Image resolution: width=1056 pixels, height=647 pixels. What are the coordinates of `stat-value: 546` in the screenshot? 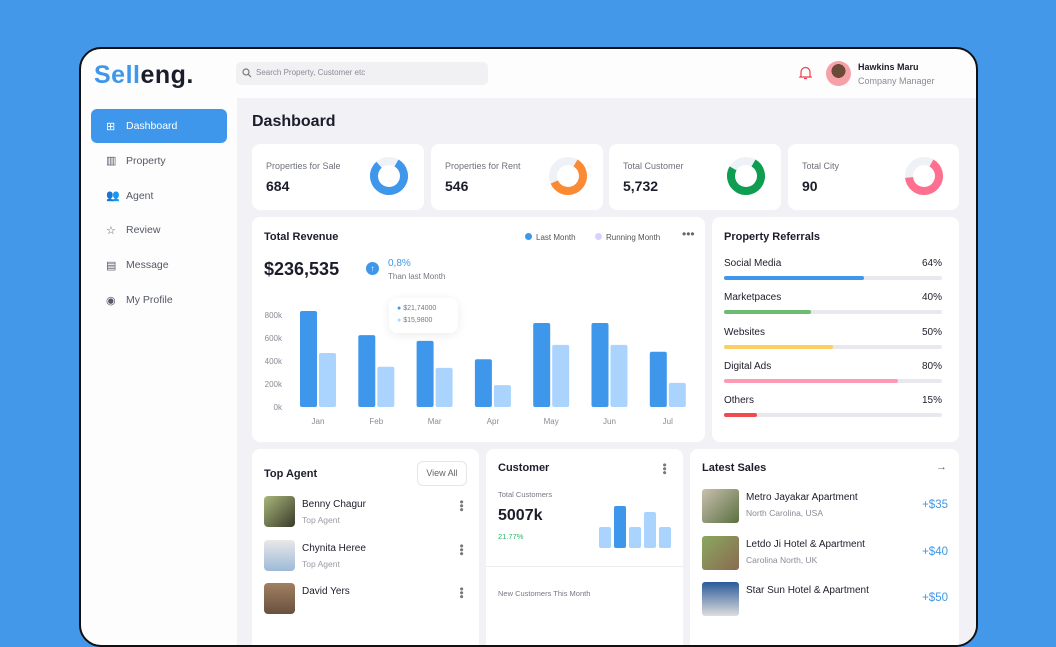 It's located at (457, 186).